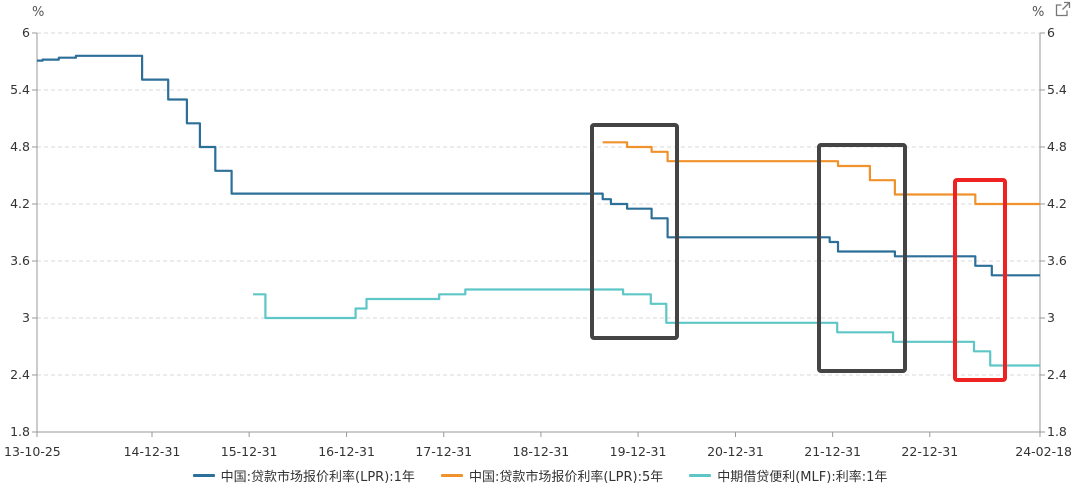  Describe the element at coordinates (317, 477) in the screenshot. I see `legend-label-lpr-1y: 中国:贷款市场报价利率(LPR):1年` at that location.